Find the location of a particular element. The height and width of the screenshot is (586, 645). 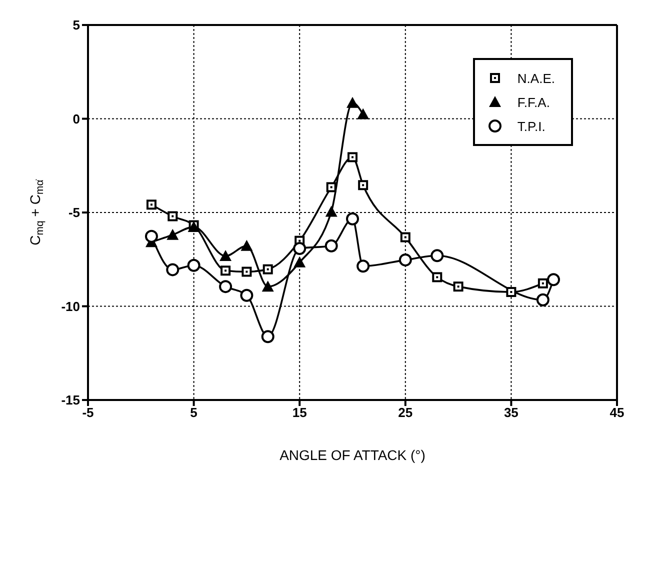

x-tick-label: 25 is located at coordinates (405, 412).